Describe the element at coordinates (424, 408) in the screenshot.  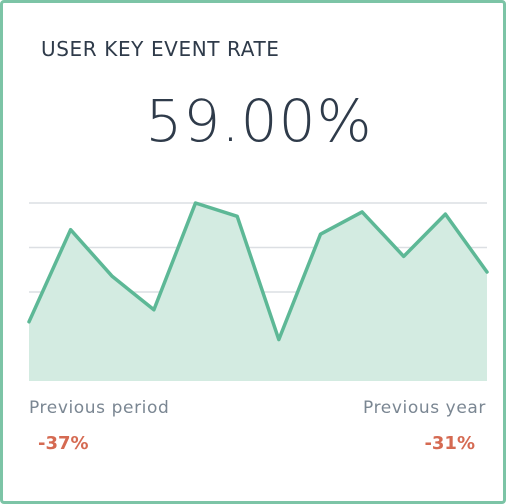
I see `previous-year-label: Previous year` at that location.